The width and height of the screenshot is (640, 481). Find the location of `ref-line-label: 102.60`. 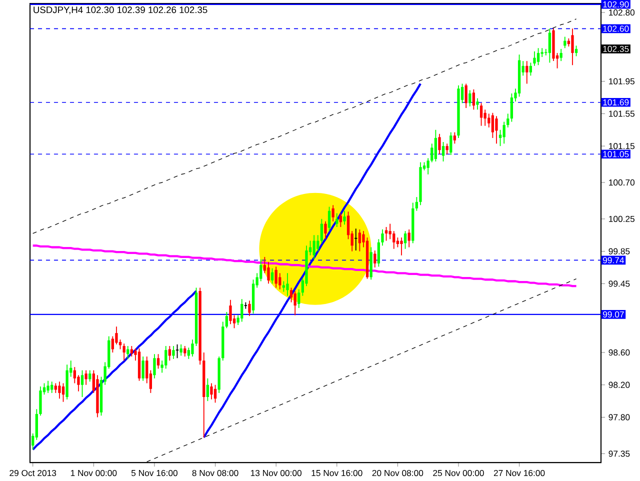

ref-line-label: 102.60 is located at coordinates (616, 29).